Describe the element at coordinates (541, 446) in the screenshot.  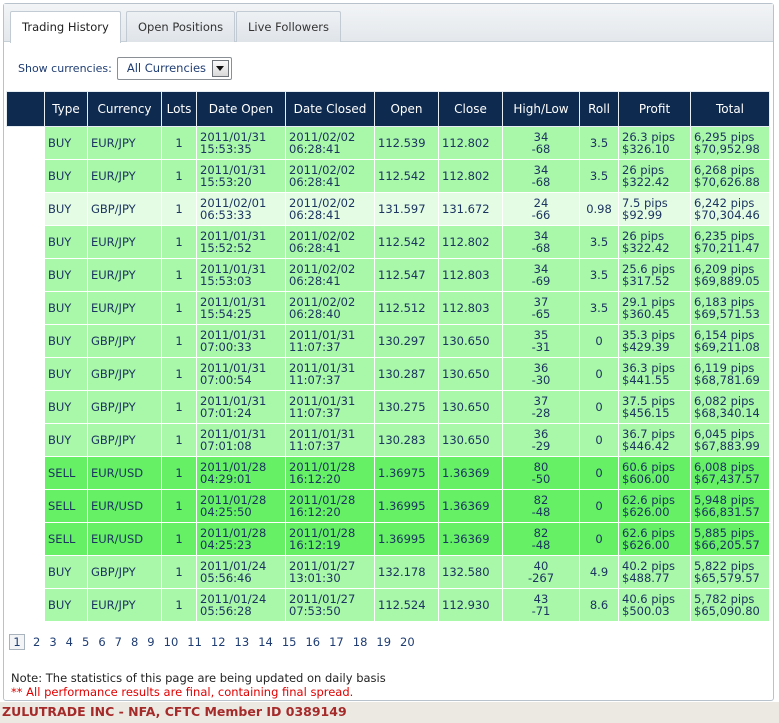
I see `cell-high-low-low: -29` at that location.